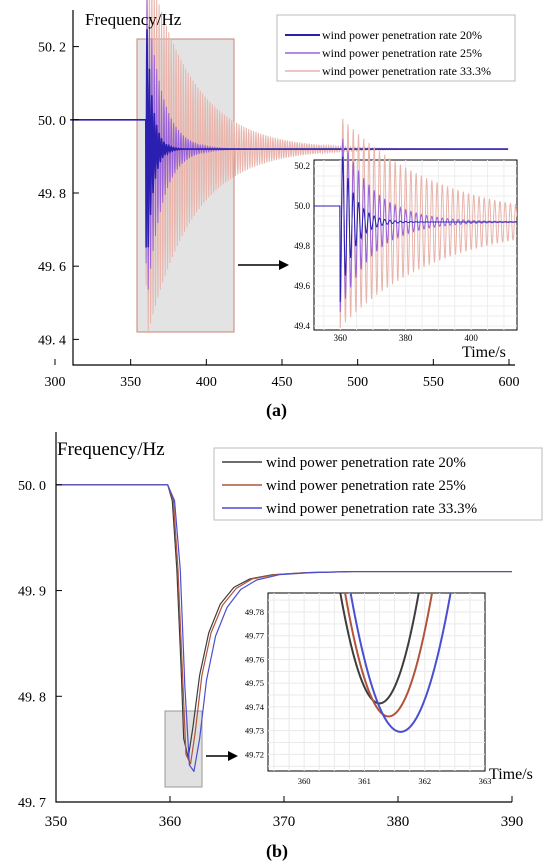 This screenshot has width=550, height=866. I want to click on x-tick-label-a: 400, so click(206, 382).